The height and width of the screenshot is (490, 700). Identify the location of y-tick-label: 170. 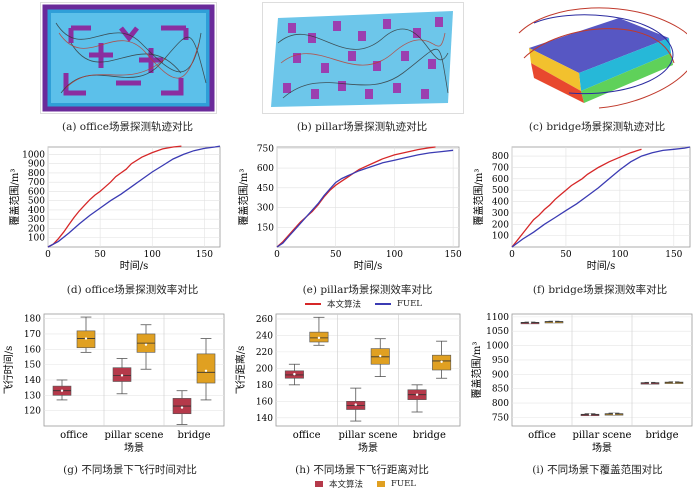
(32, 335).